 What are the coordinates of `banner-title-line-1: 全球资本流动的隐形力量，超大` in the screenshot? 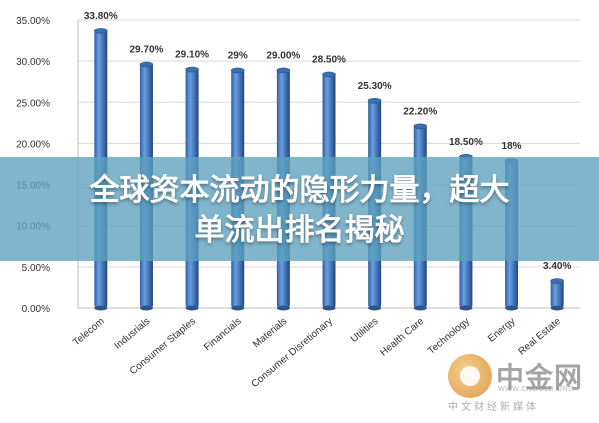 It's located at (299, 190).